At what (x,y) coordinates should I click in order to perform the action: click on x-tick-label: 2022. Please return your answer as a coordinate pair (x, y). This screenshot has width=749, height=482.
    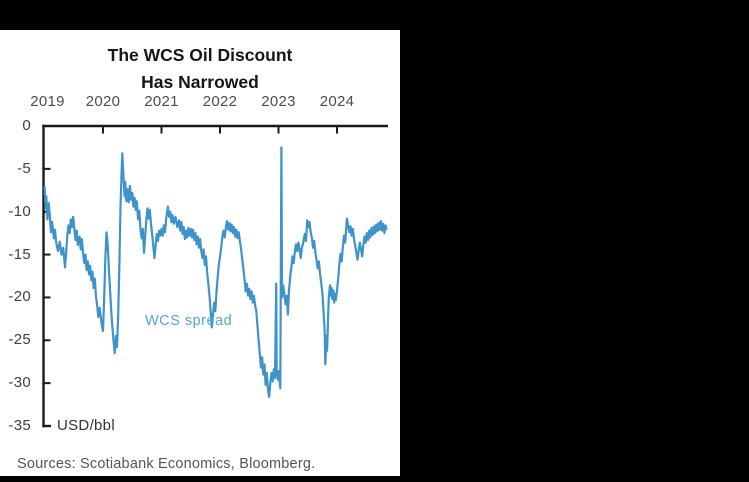
    Looking at the image, I should click on (220, 101).